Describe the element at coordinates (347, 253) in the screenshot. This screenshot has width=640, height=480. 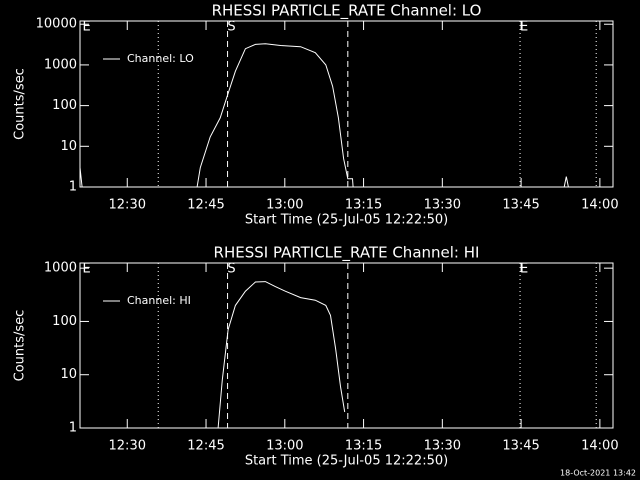
I see `chart-title: RHESSI PARTICLE_RATE Channel: HI` at that location.